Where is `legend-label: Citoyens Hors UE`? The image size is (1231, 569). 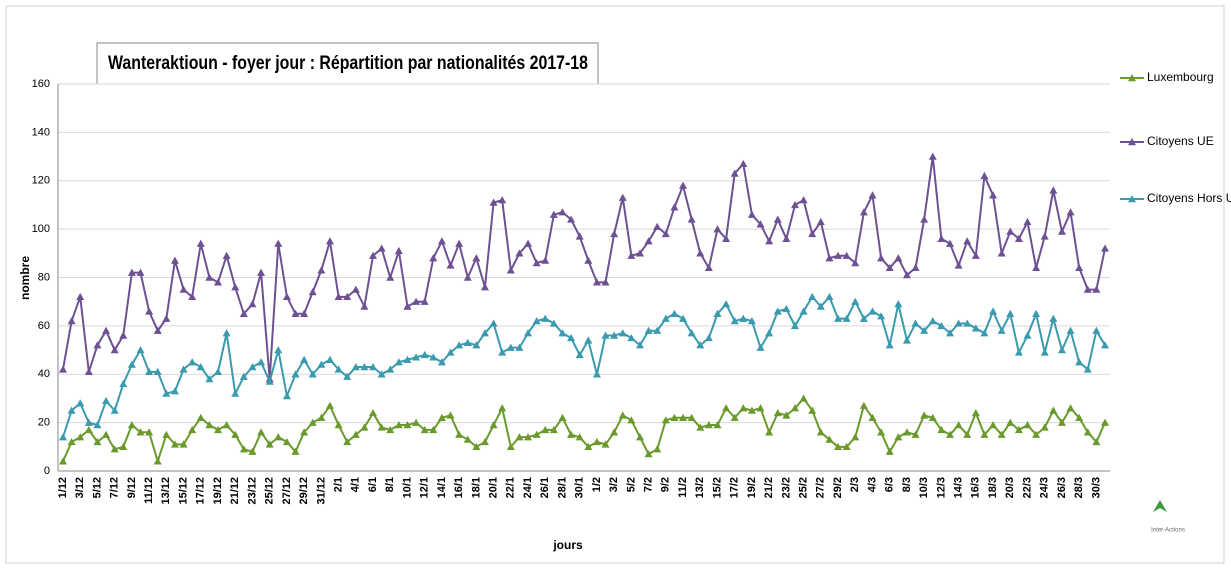 legend-label: Citoyens Hors UE is located at coordinates (1189, 198).